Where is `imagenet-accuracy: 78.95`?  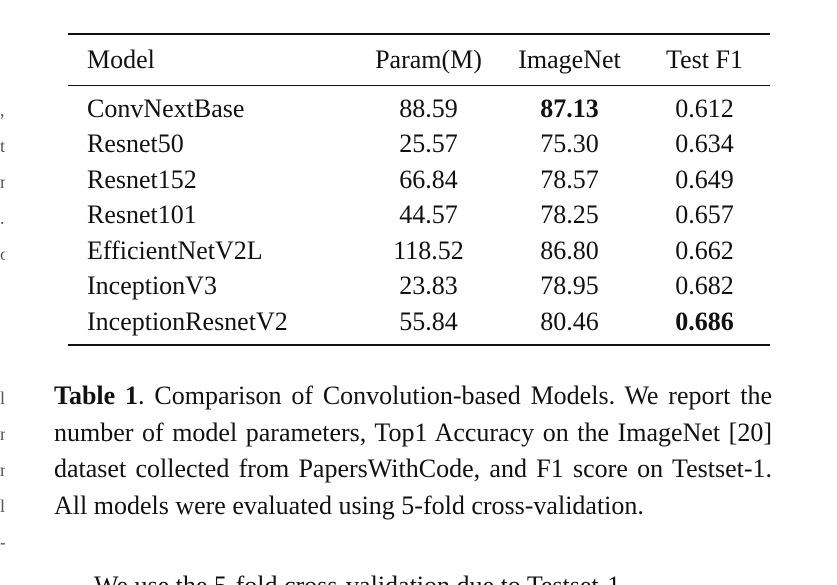
imagenet-accuracy: 78.95 is located at coordinates (569, 286).